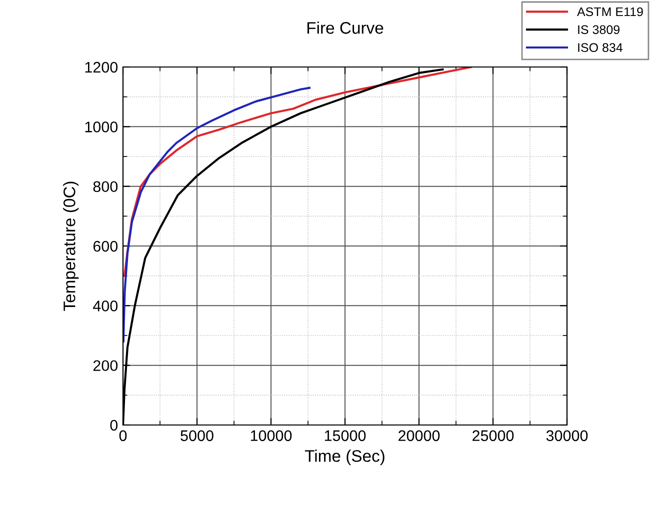 The height and width of the screenshot is (507, 654). I want to click on x-tick-label: 20000, so click(419, 436).